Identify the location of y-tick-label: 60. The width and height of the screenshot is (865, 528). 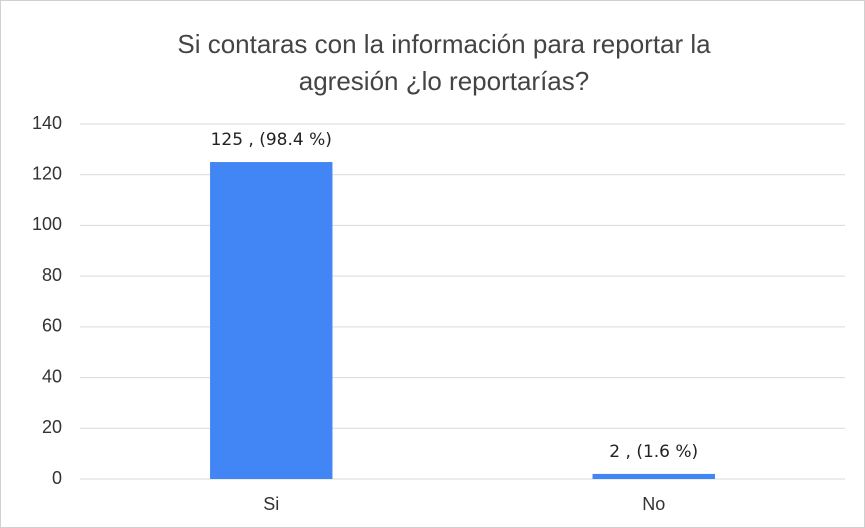
(52, 326).